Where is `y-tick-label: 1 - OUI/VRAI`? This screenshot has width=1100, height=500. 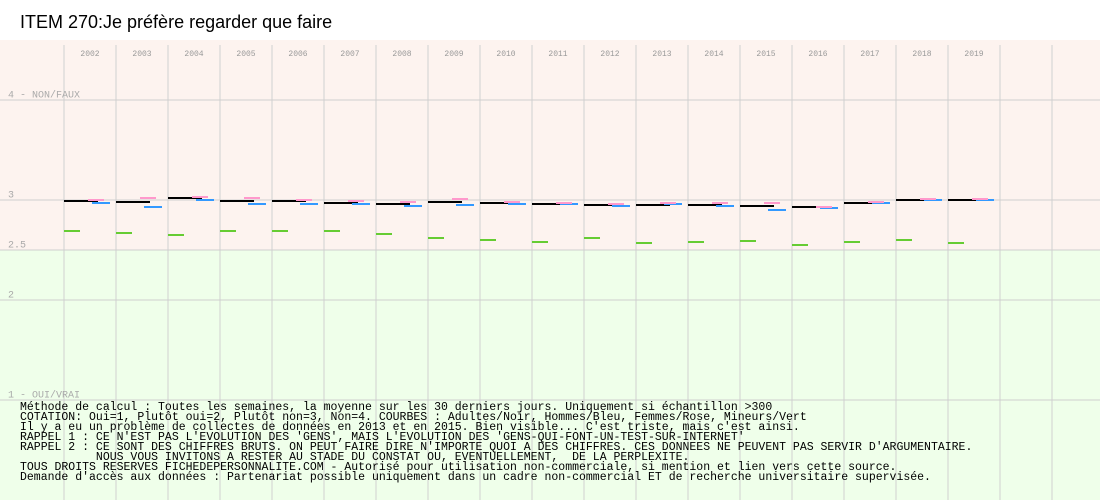
y-tick-label: 1 - OUI/VRAI is located at coordinates (44, 396).